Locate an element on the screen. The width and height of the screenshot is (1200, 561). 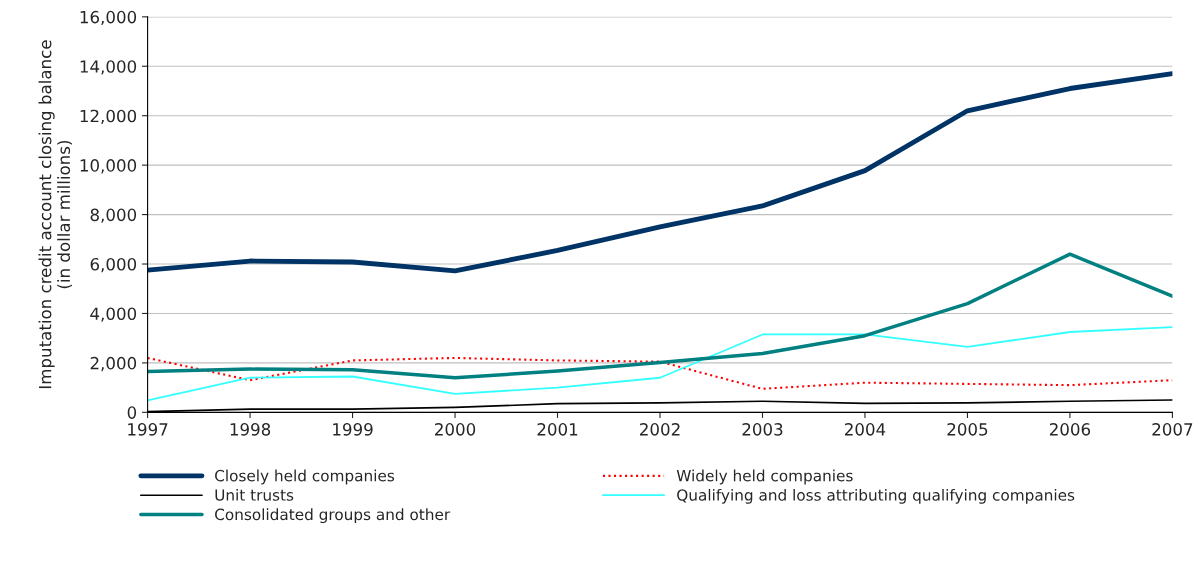
x-tick-label: 2006 is located at coordinates (1070, 429).